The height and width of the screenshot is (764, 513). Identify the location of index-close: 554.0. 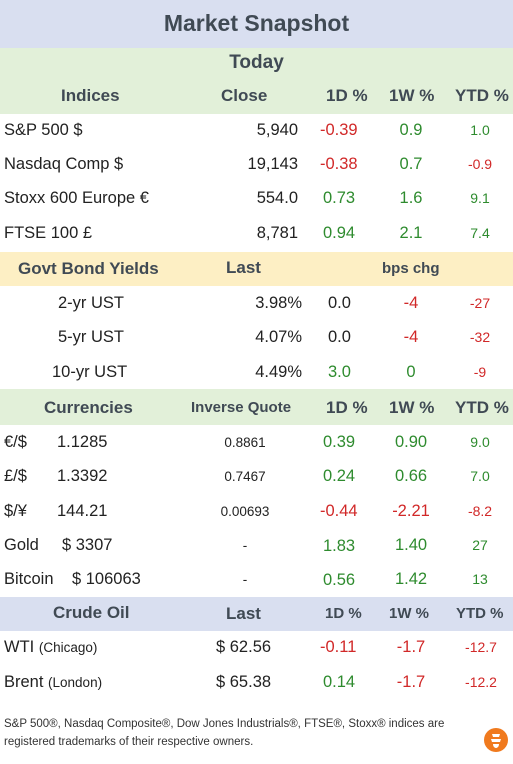
(277, 198).